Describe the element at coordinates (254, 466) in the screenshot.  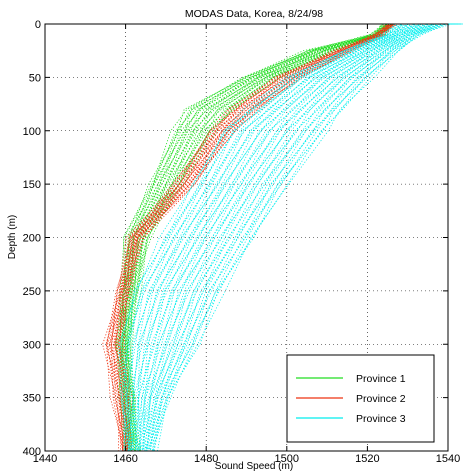
I see `x-axis-label: Sound Speed (m)` at that location.